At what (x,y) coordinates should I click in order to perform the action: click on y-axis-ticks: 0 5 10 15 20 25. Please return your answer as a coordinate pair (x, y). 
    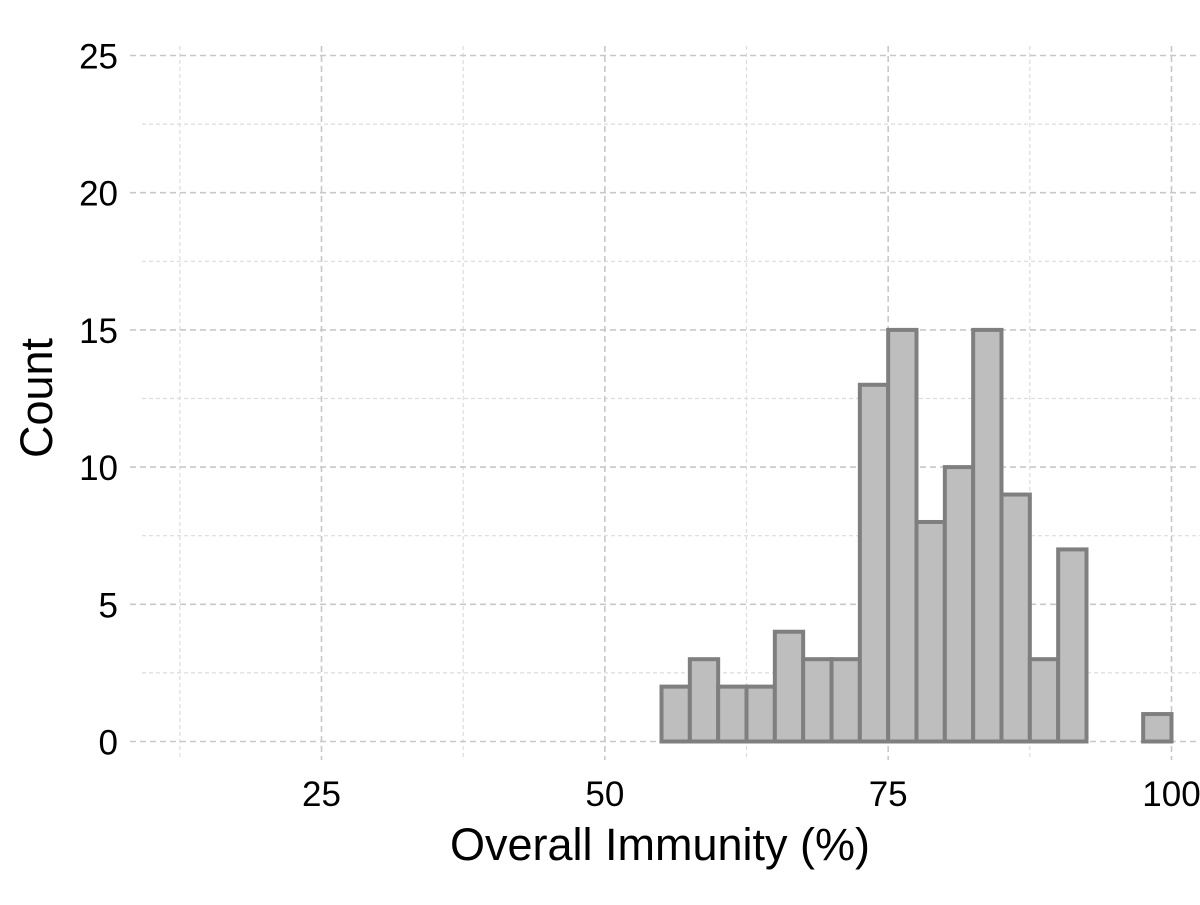
    Looking at the image, I should click on (98, 400).